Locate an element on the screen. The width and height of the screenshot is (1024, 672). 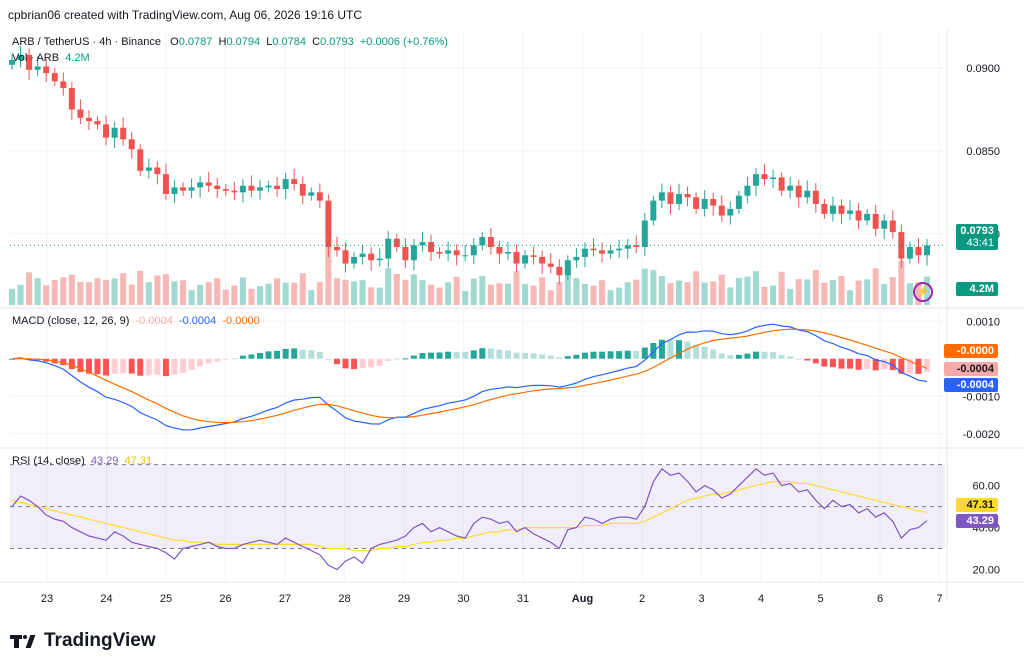
x-tick-label: 27 is located at coordinates (285, 599).